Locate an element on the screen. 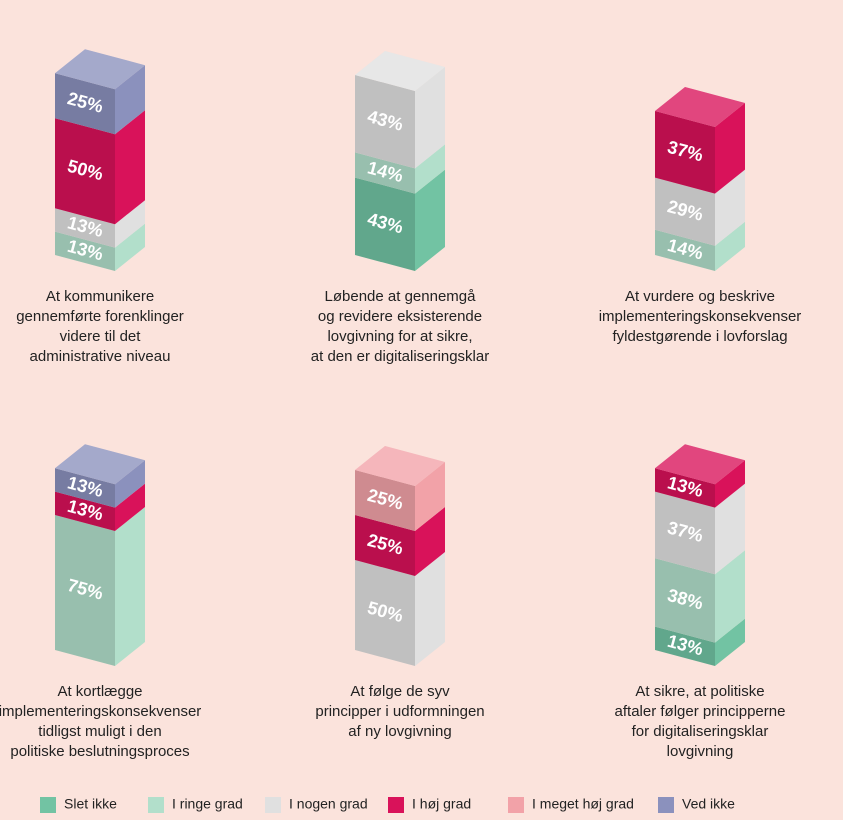  category-label: At vurdere og beskrive is located at coordinates (700, 296).